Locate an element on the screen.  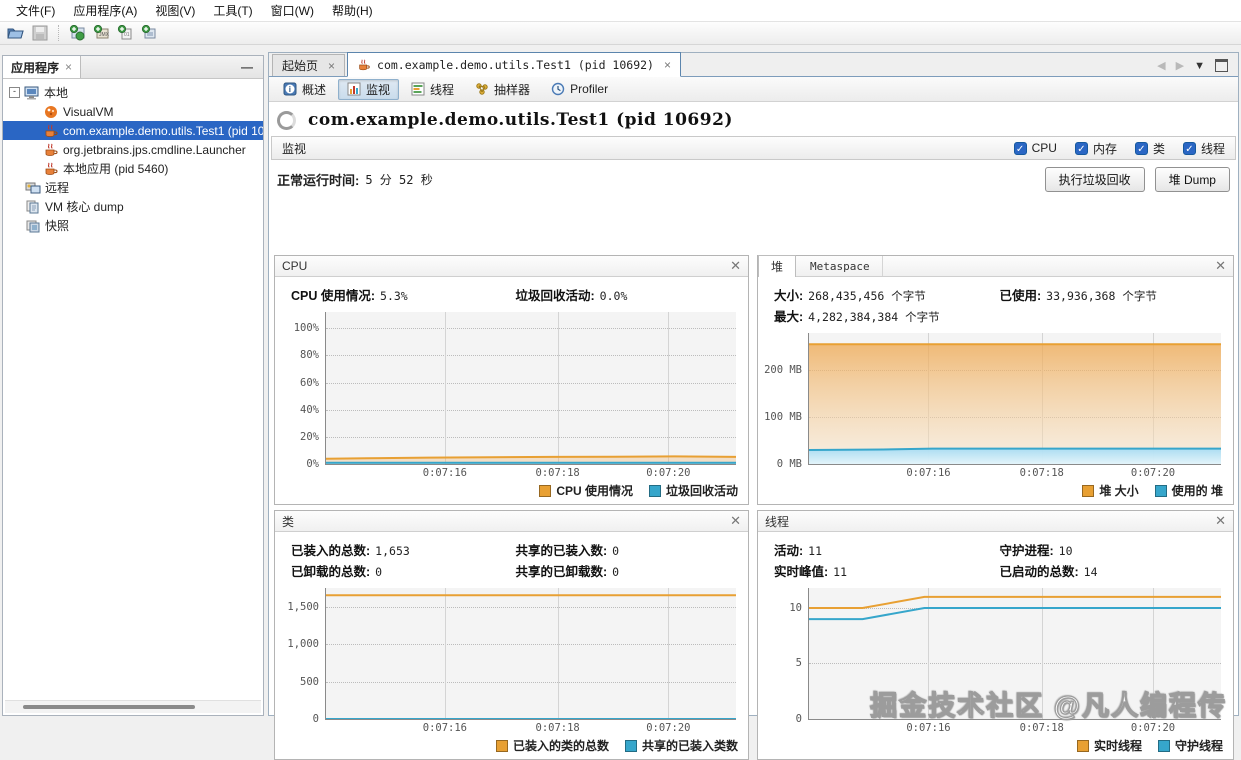
checkbox-label: 内存 is located at coordinates (1104, 148).